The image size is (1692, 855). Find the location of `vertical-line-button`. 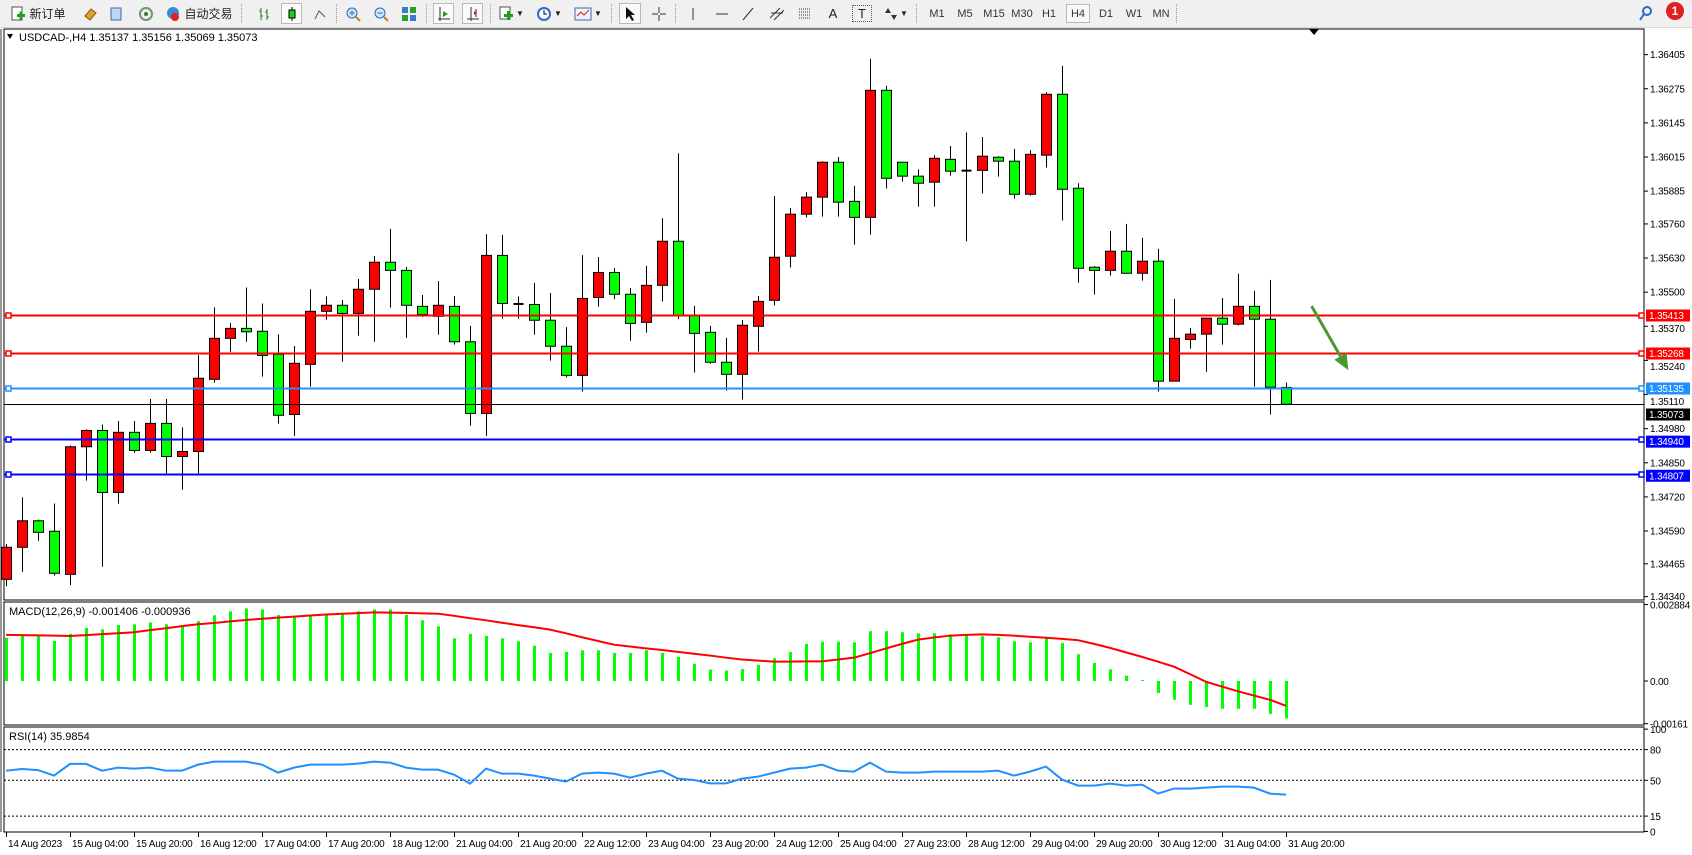

vertical-line-button is located at coordinates (693, 13).